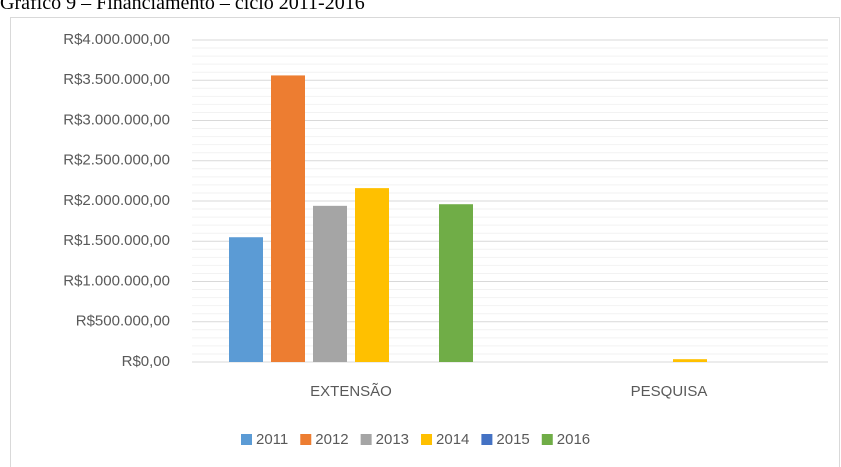 This screenshot has height=467, width=841. Describe the element at coordinates (669, 391) in the screenshot. I see `x-tick-label: PESQUISA` at that location.